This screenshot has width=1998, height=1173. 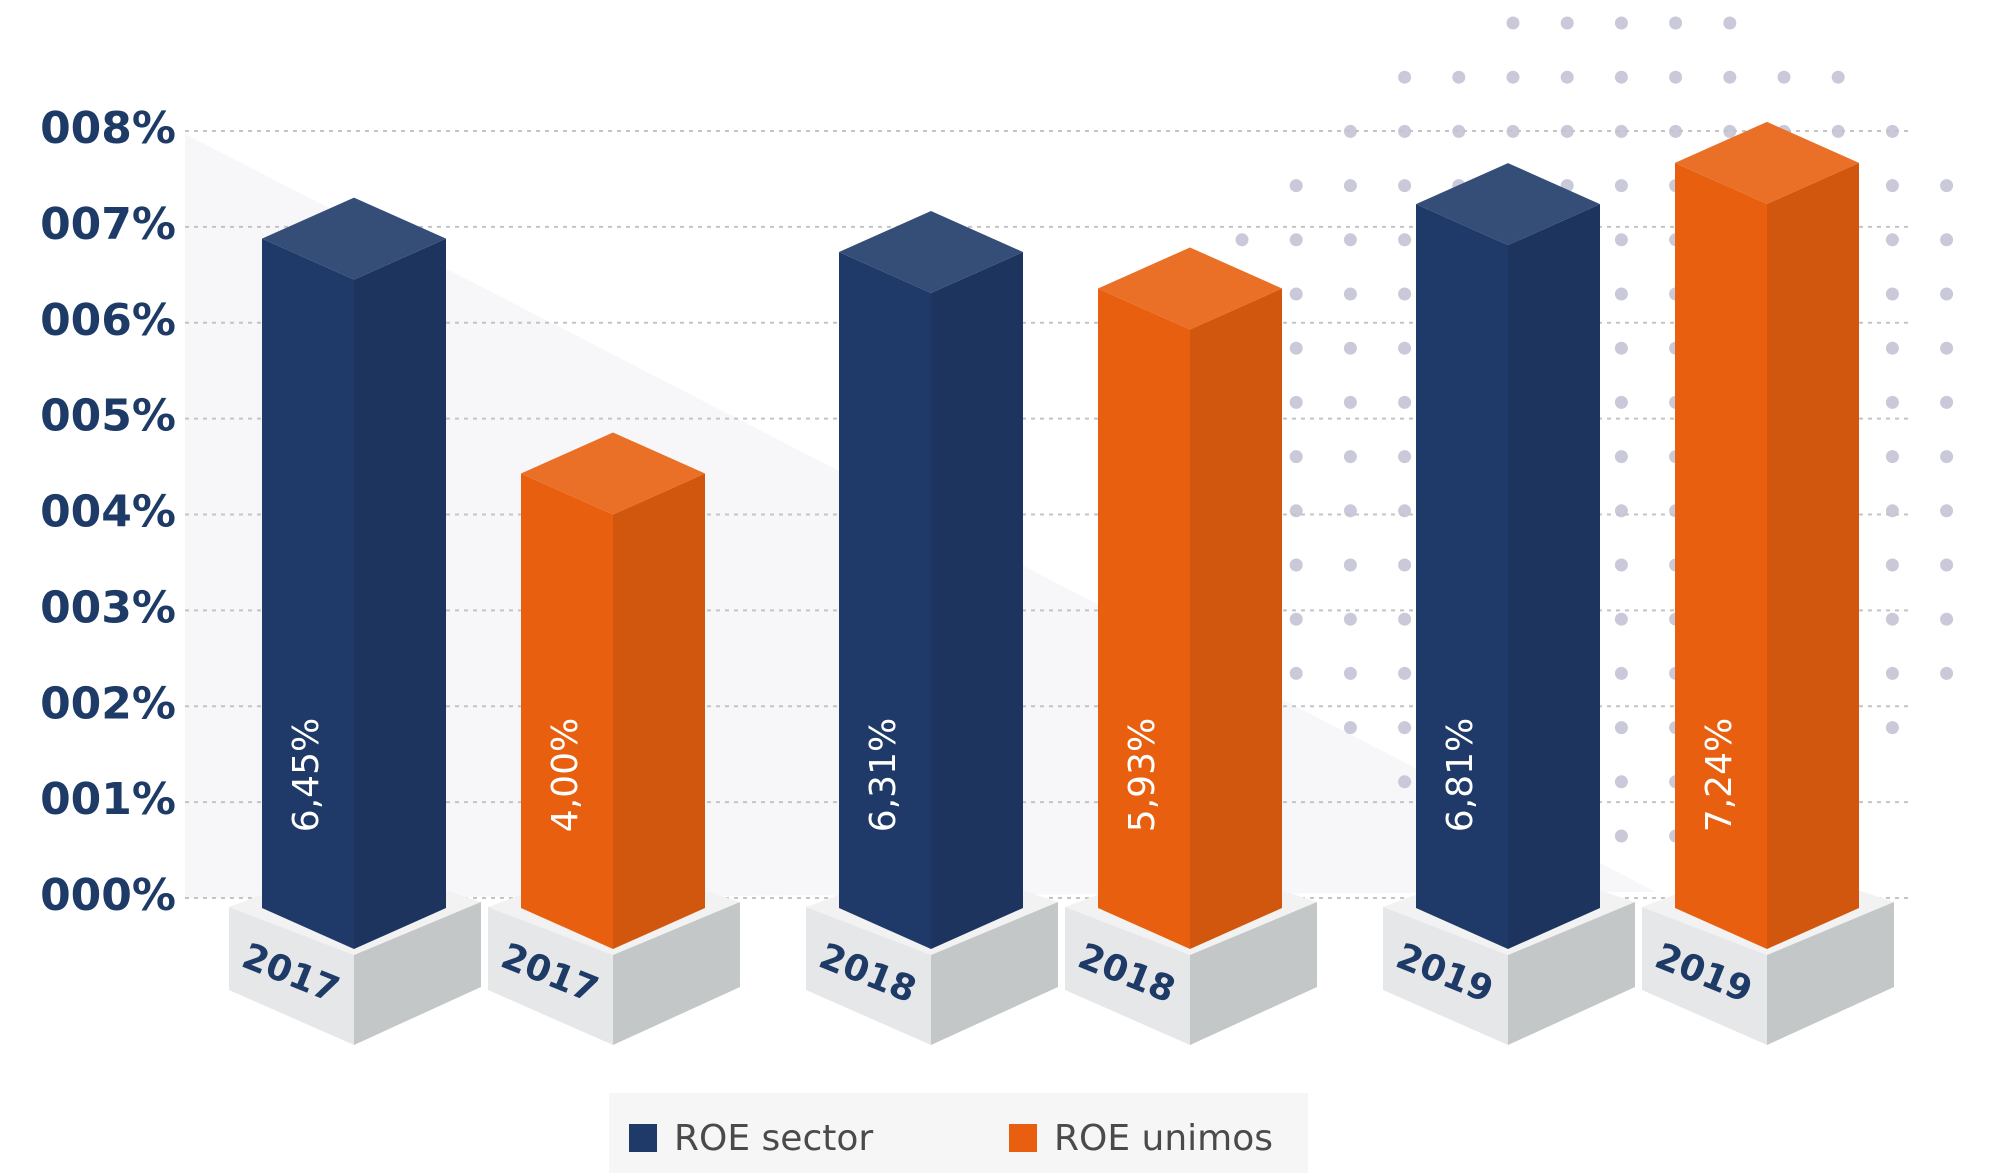 I want to click on y-tick-label: 000%, so click(x=108, y=895).